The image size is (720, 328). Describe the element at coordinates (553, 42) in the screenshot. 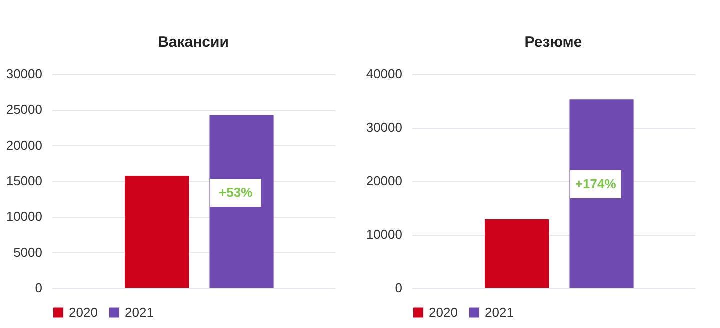

I see `chart-title: Резюме` at that location.